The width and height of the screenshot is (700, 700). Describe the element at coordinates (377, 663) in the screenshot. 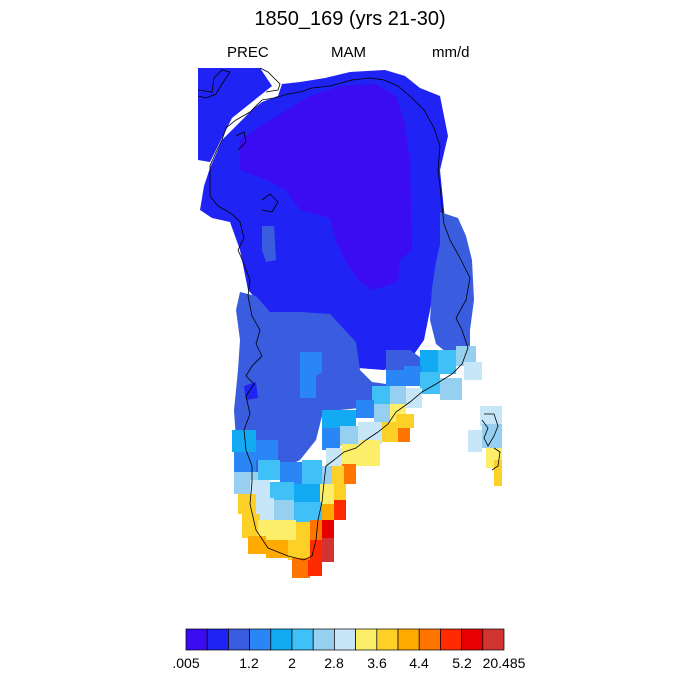

I see `colorbar-label: 3.6` at that location.